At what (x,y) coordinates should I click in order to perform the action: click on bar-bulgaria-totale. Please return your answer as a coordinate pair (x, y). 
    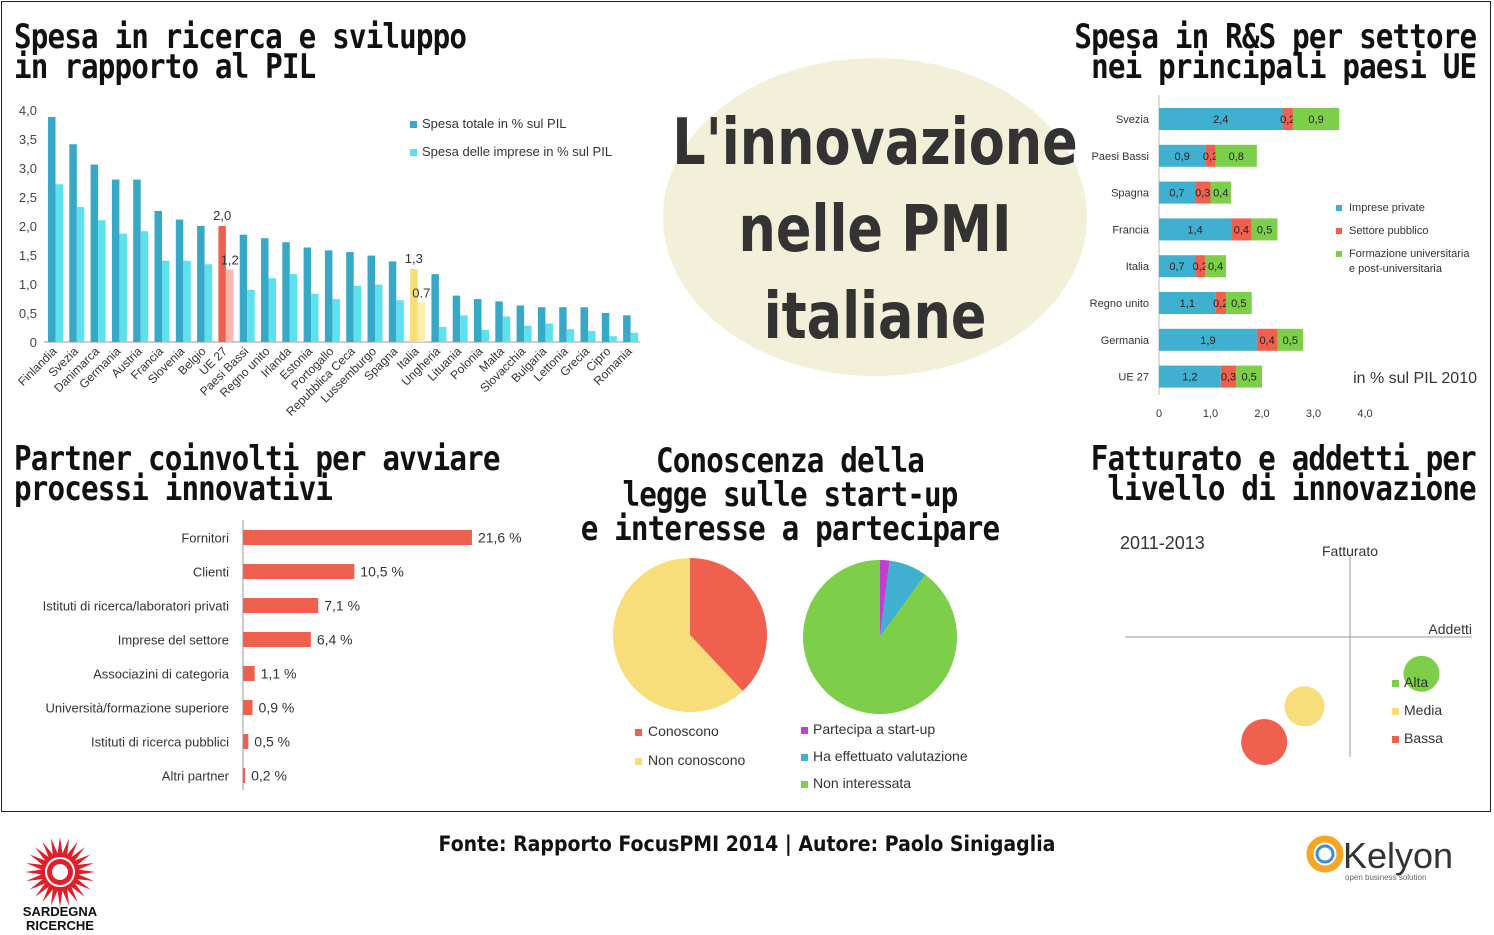
    Looking at the image, I should click on (541, 324).